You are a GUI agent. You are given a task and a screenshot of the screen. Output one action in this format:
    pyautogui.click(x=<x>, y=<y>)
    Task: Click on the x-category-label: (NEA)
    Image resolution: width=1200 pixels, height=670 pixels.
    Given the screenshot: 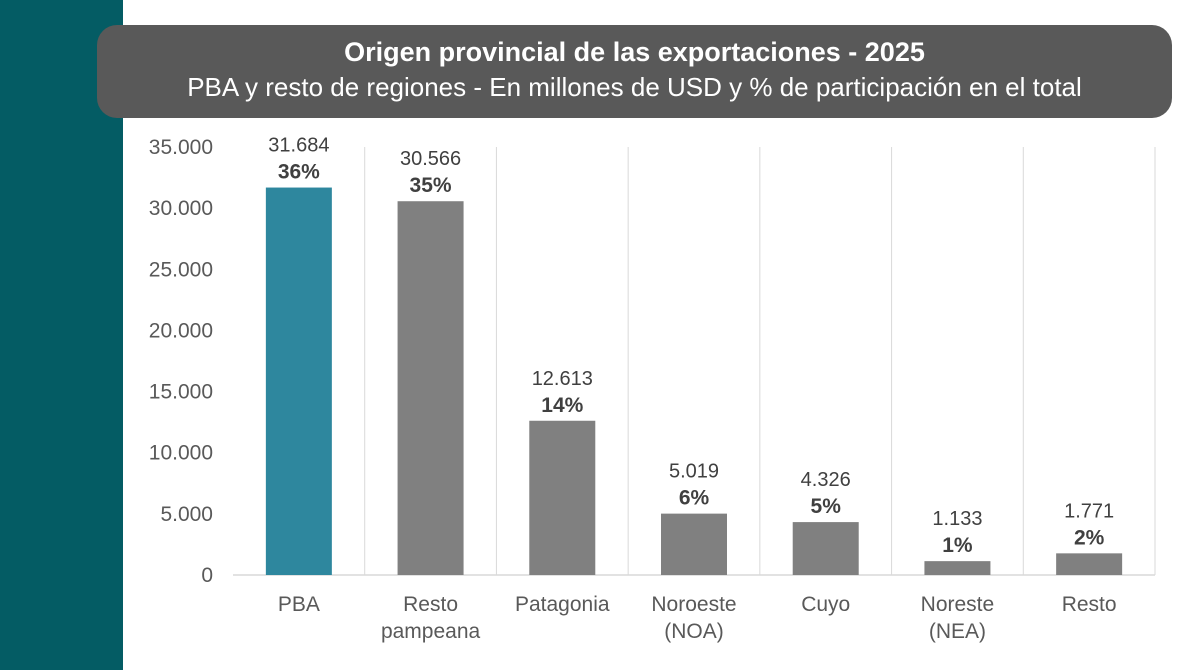 What is the action you would take?
    pyautogui.click(x=957, y=631)
    